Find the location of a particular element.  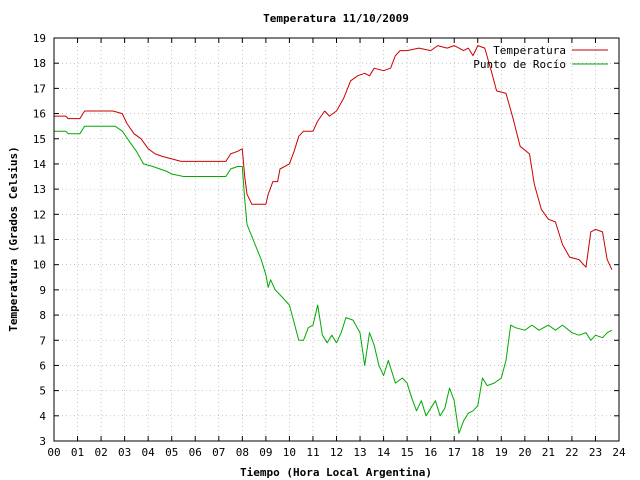

y-tick-label: 15 is located at coordinates (39, 139).